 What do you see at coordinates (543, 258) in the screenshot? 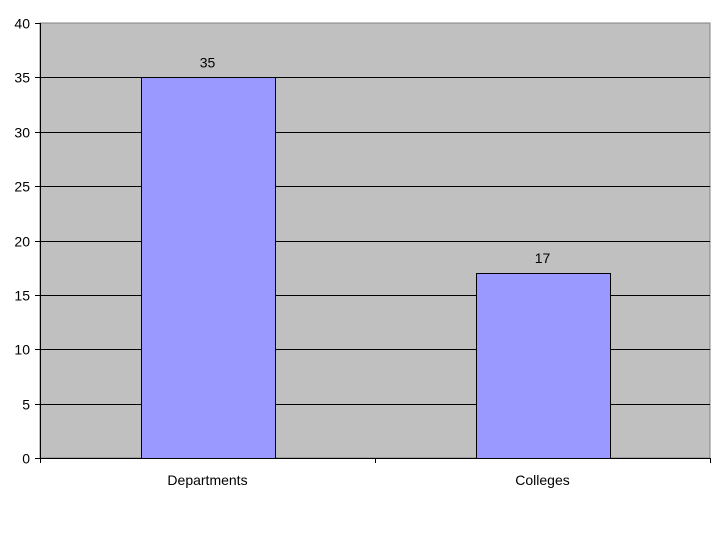
I see `data-label: 17` at bounding box center [543, 258].